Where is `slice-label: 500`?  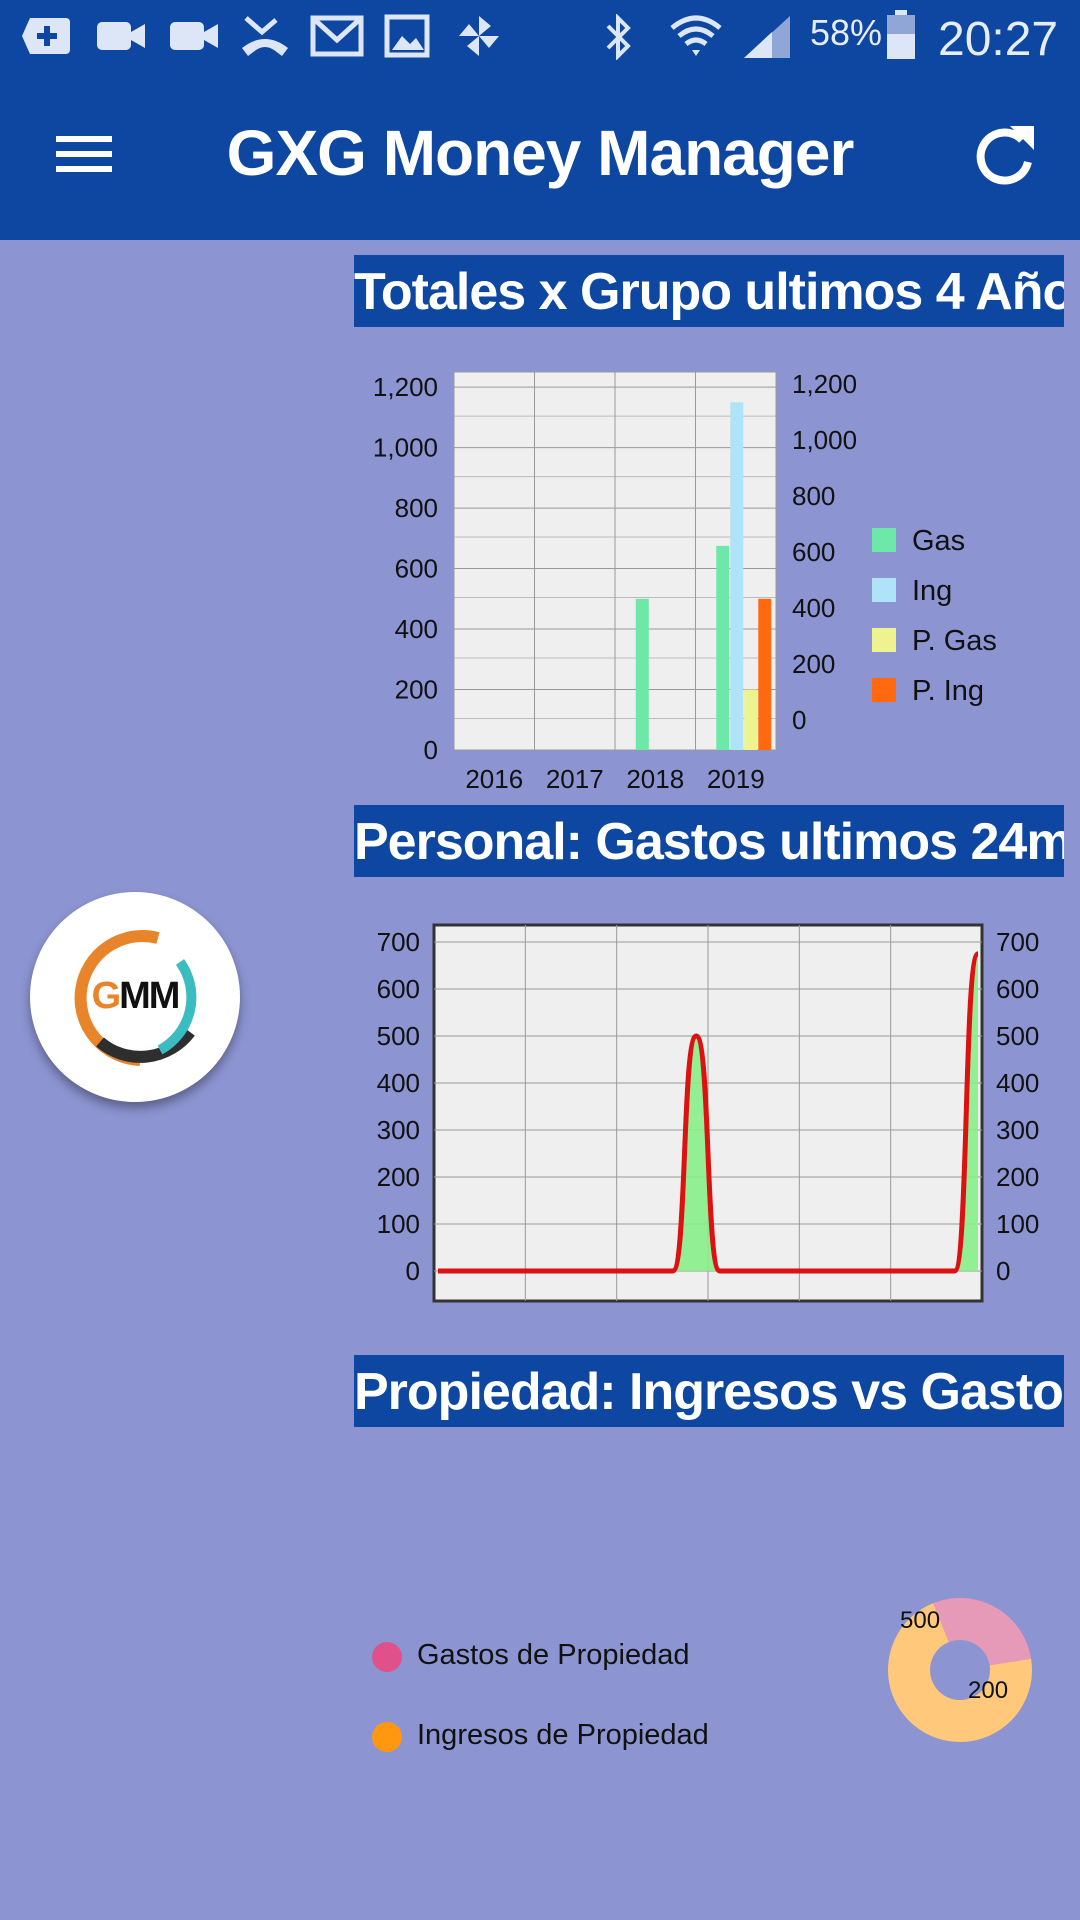
slice-label: 500 is located at coordinates (920, 1620).